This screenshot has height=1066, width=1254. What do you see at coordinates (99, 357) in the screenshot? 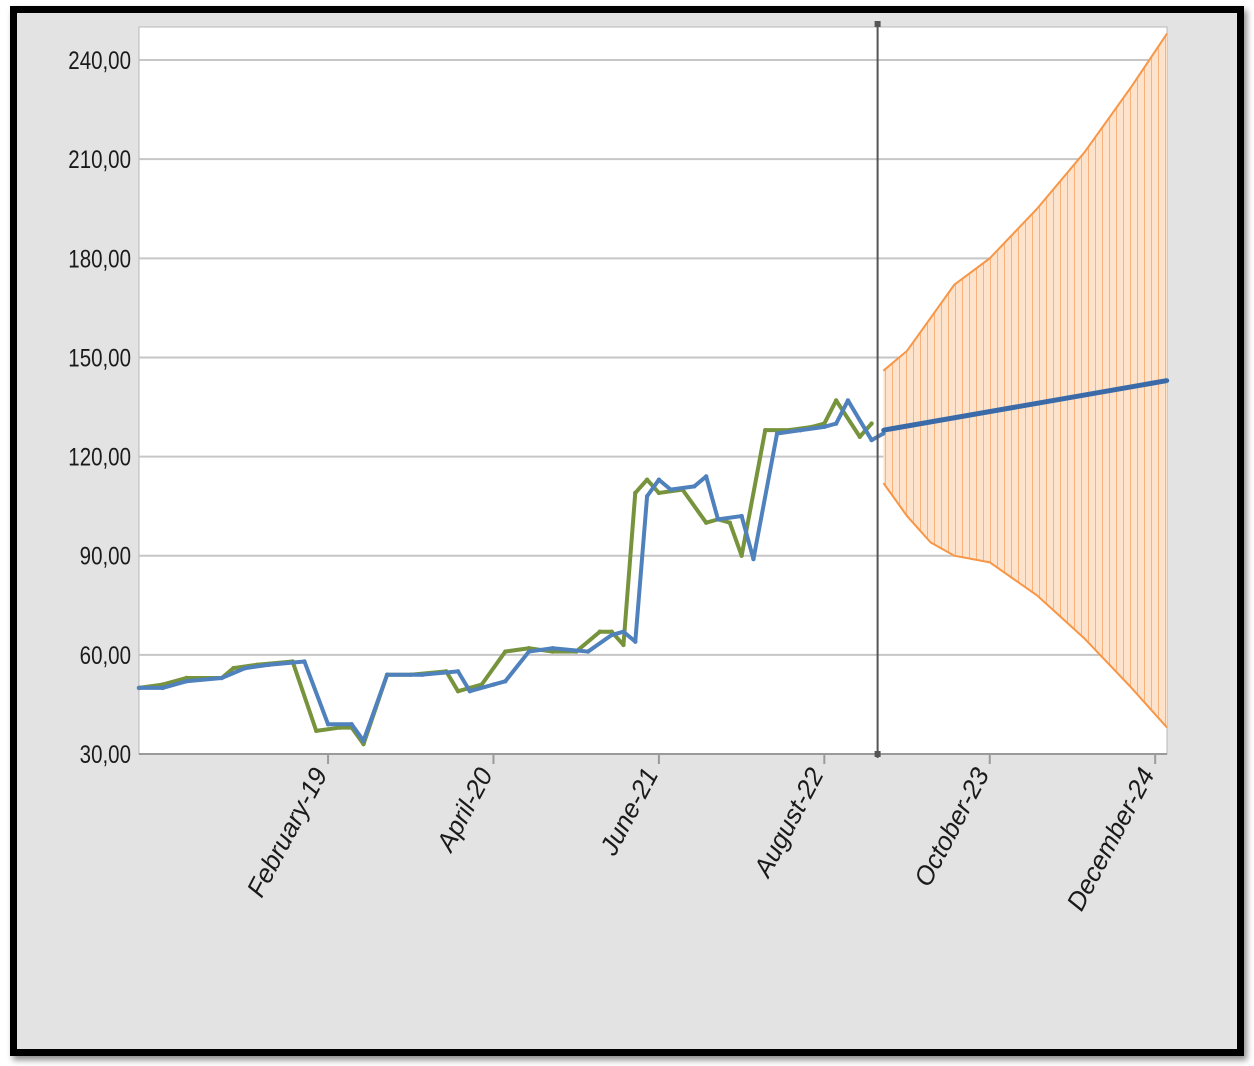
I see `y-tick-label: 150,00` at bounding box center [99, 357].